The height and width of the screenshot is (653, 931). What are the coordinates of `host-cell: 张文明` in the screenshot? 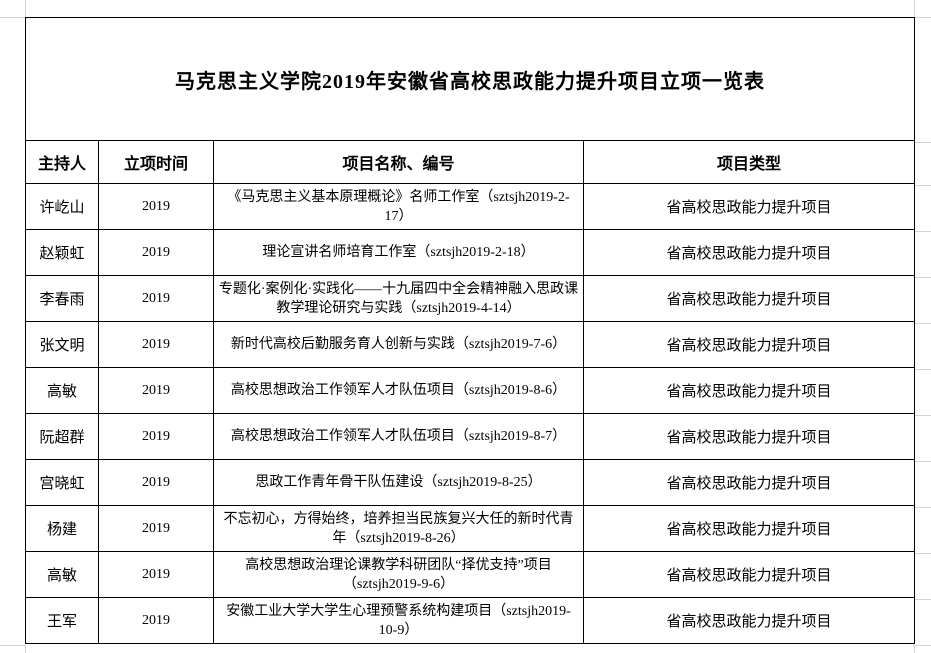 It's located at (62, 344).